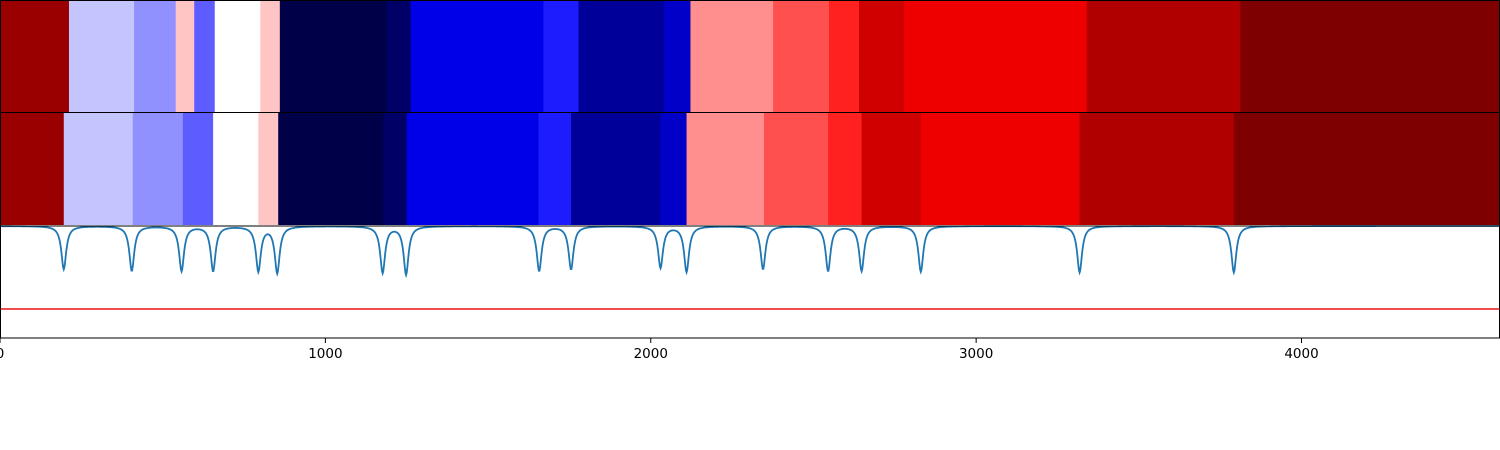  I want to click on x-tick-label: 4000, so click(1301, 354).